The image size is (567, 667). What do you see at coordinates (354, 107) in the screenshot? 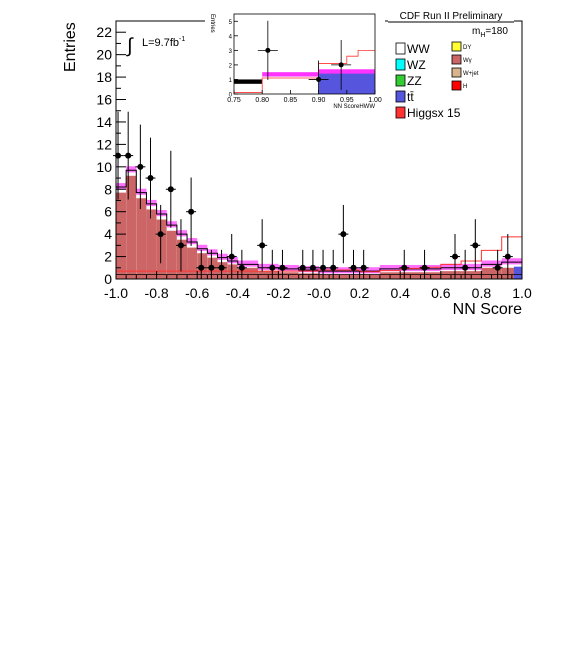
I see `inset-x-axis-label: NN ScoreHWW` at bounding box center [354, 107].